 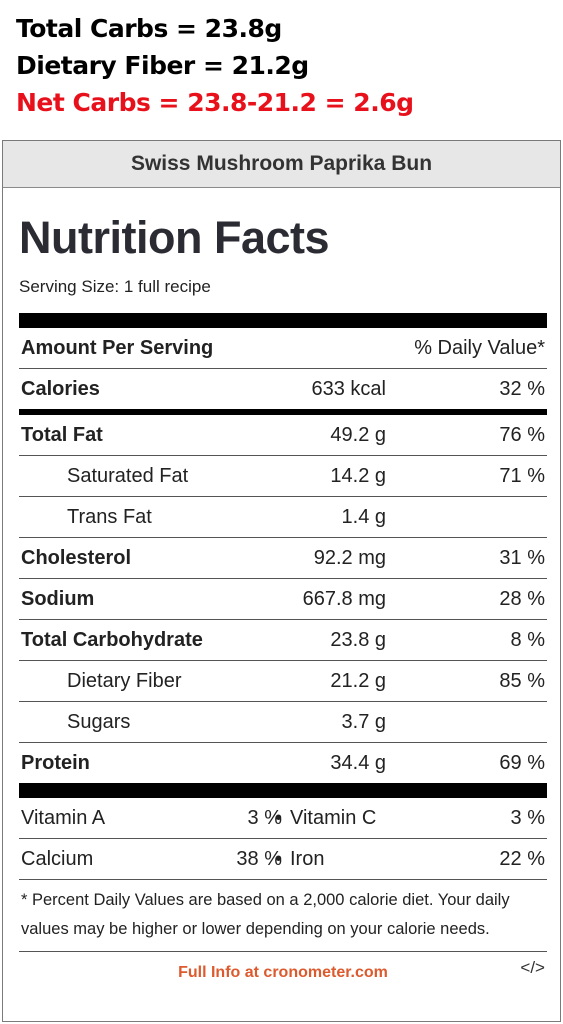 I want to click on nutrient-daily-value: 85 %, so click(x=522, y=681).